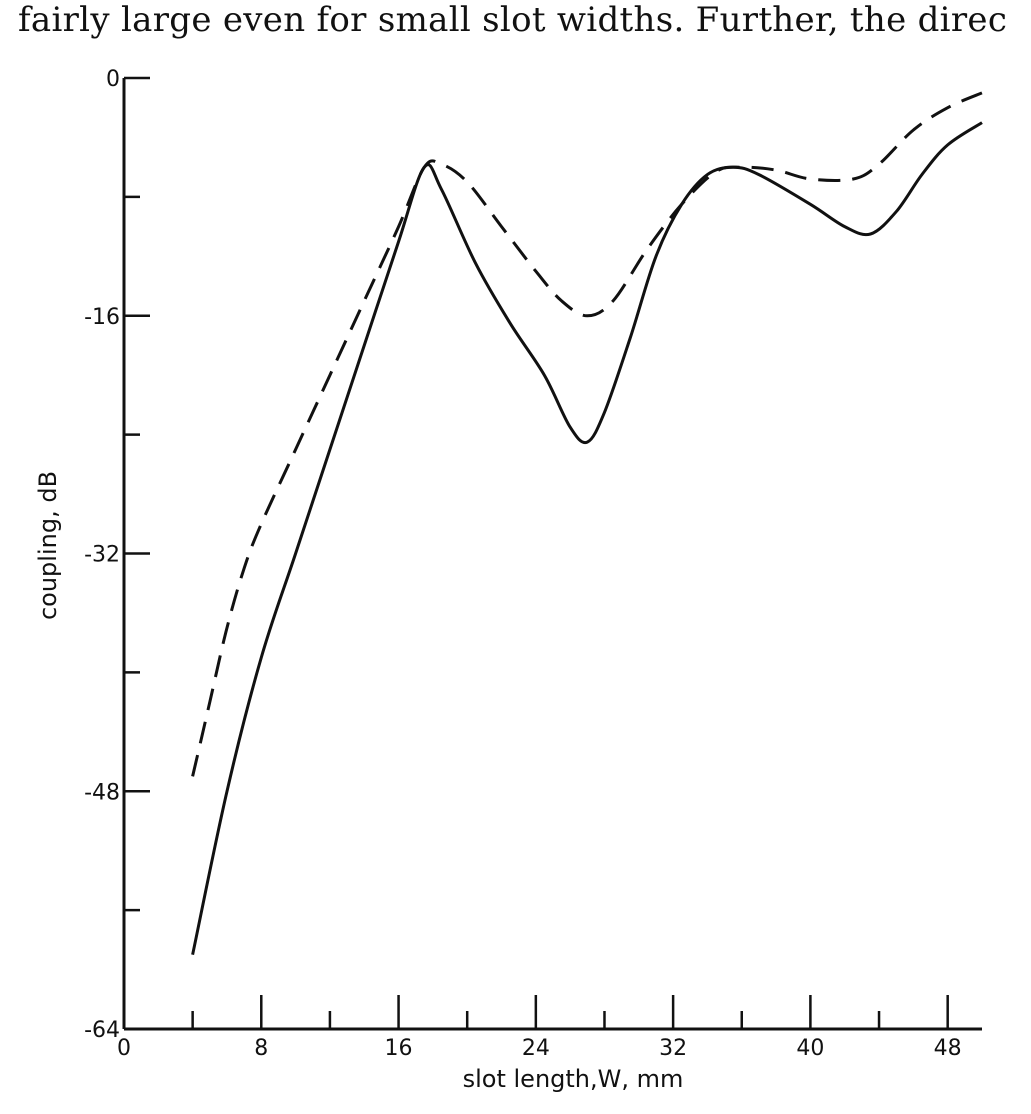  I want to click on x-tick-label-32: 32, so click(673, 1048).